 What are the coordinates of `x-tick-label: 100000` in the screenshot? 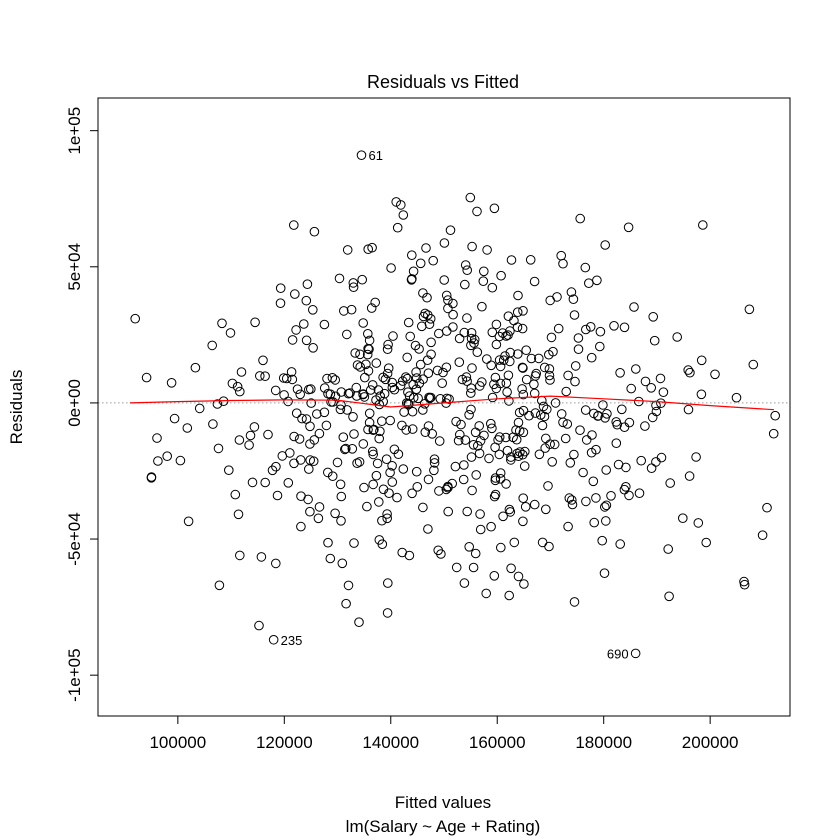 It's located at (177, 742).